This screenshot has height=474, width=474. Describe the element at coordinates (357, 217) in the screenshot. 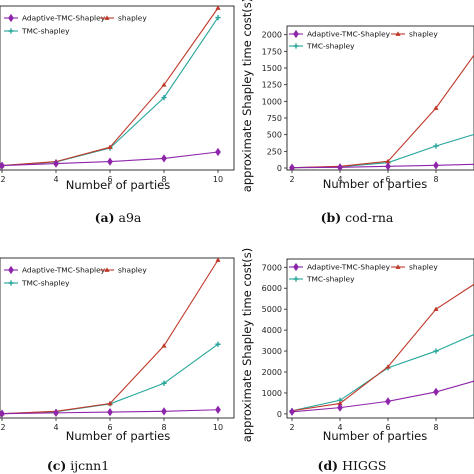

I see `caption-b: (b) cod-rna` at that location.